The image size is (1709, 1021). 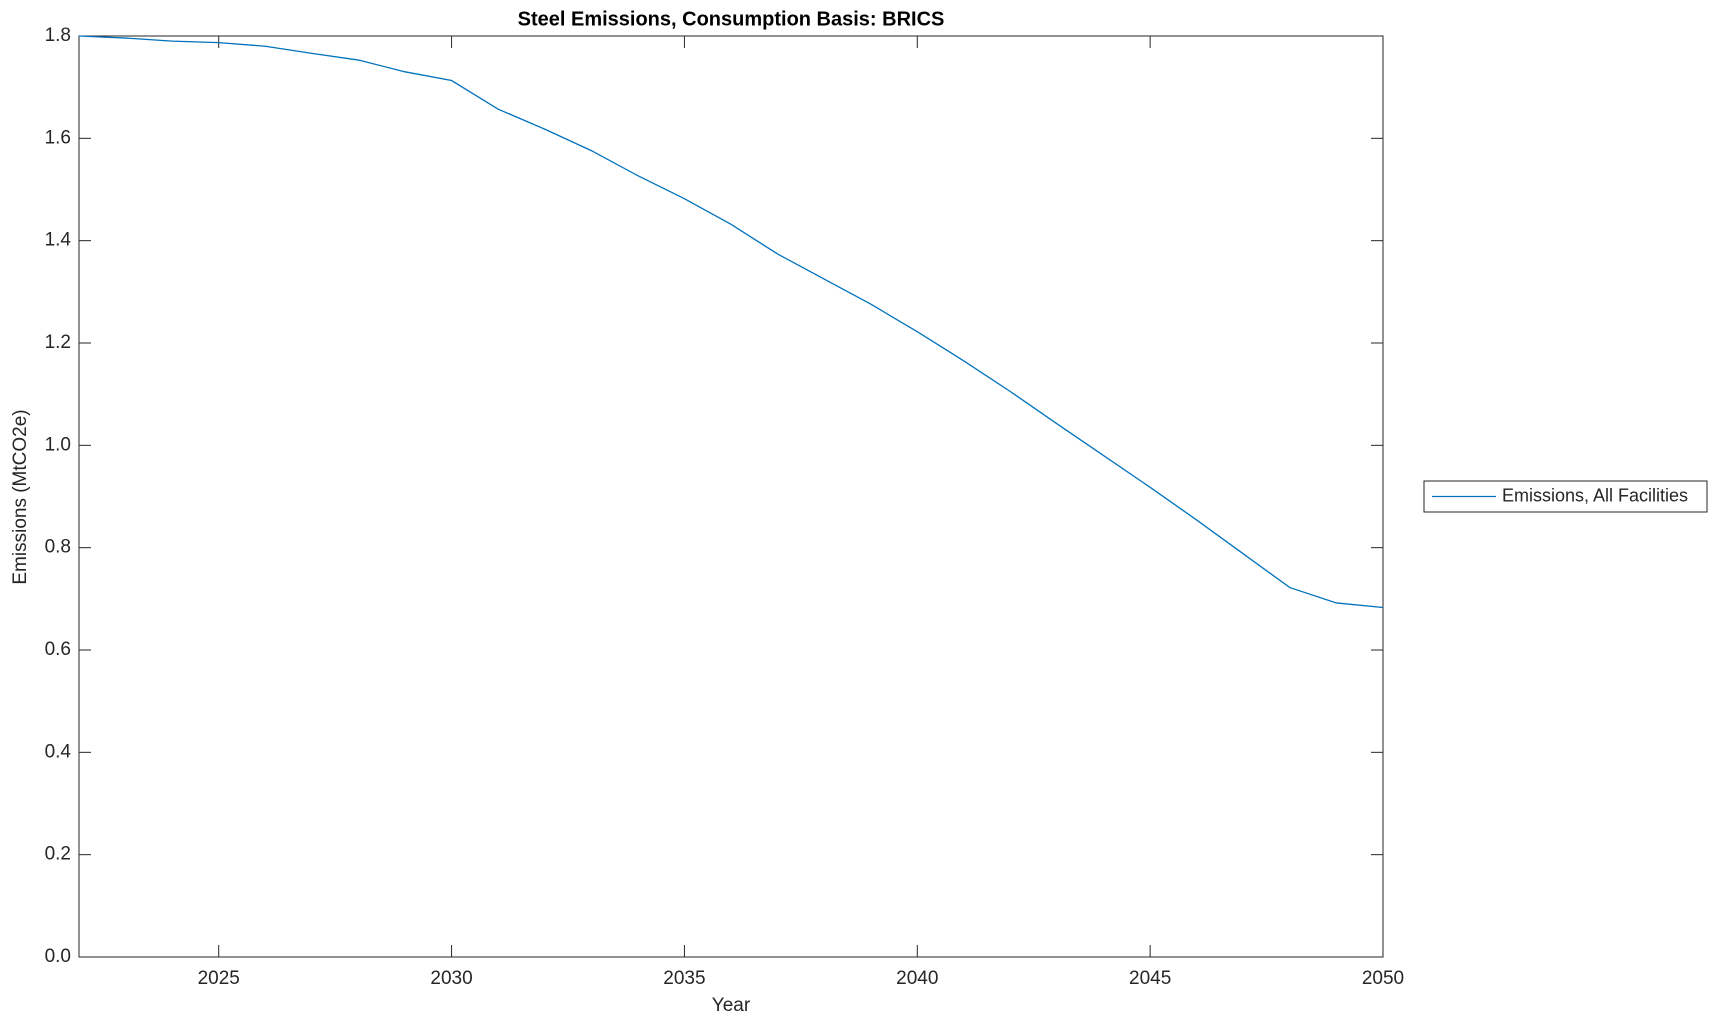 What do you see at coordinates (58, 444) in the screenshot?
I see `y-tick-label: 1.0` at bounding box center [58, 444].